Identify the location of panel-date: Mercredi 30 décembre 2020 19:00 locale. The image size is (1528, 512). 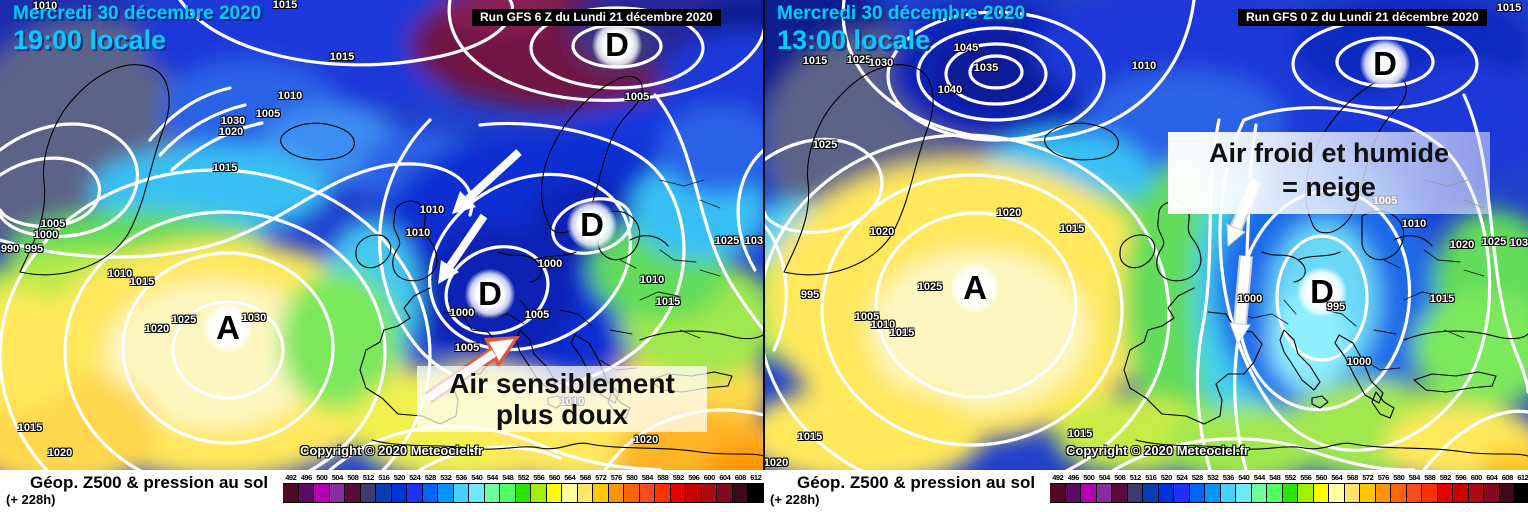
(137, 29).